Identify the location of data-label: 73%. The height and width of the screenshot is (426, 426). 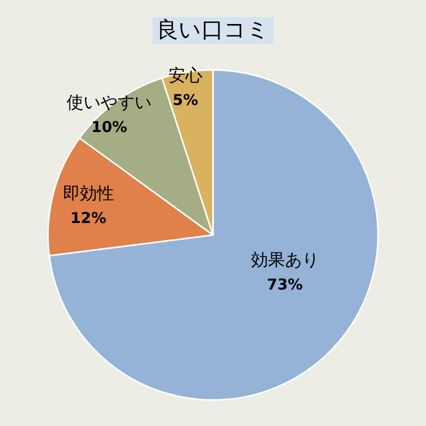
(284, 285).